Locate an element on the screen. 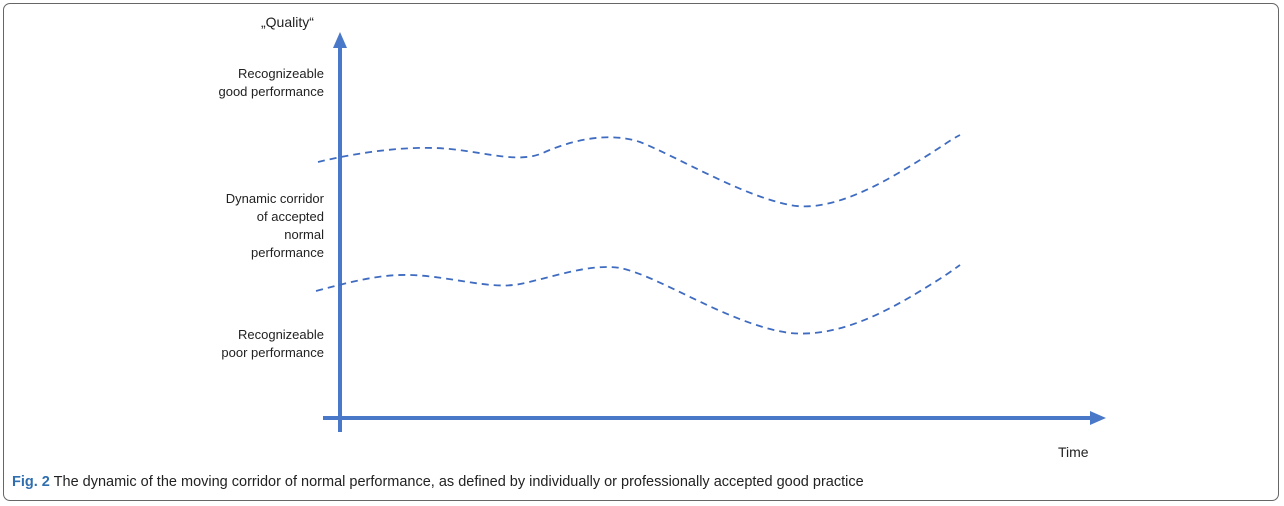 Image resolution: width=1284 pixels, height=506 pixels. zone-label-poor-line: Recognizeable is located at coordinates (280, 334).